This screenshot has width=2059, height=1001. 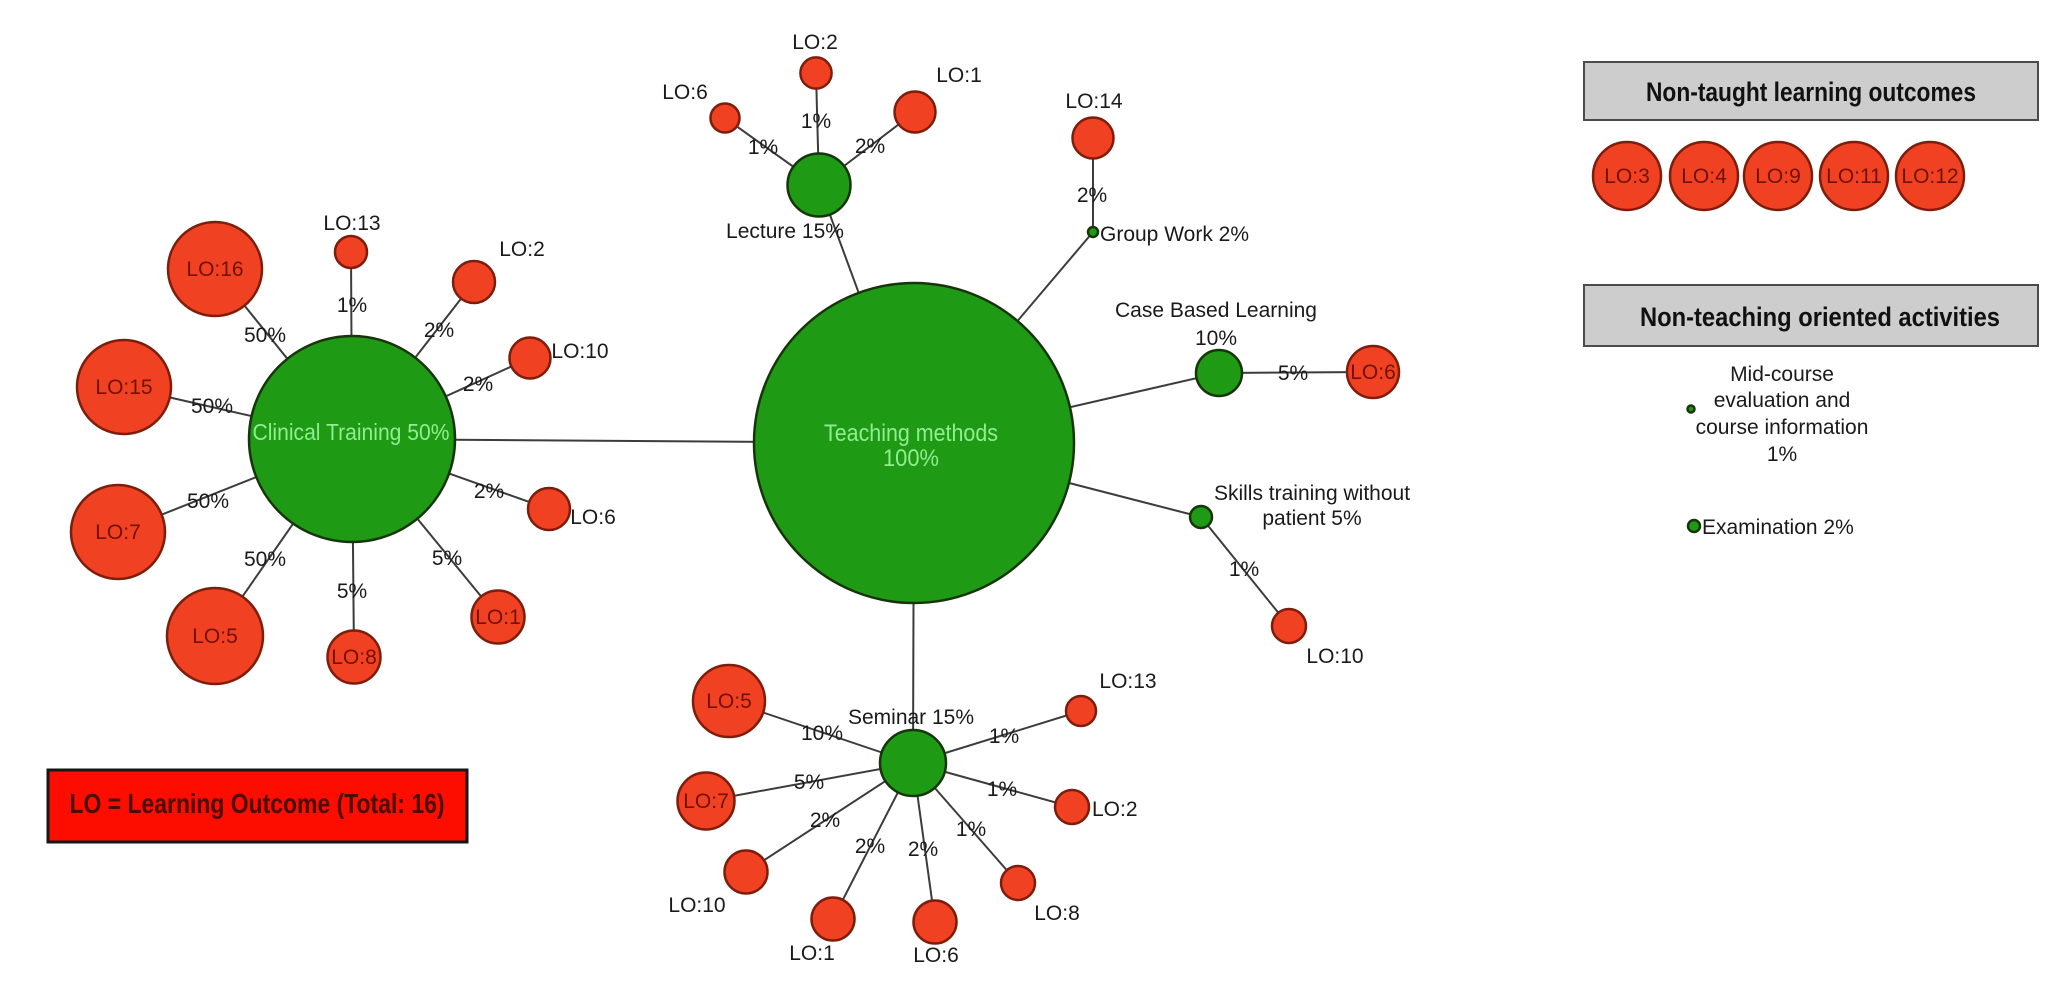 What do you see at coordinates (1820, 317) in the screenshot?
I see `svg-text:Non-teaching oriented activiti: Non-teaching oriented activities` at bounding box center [1820, 317].